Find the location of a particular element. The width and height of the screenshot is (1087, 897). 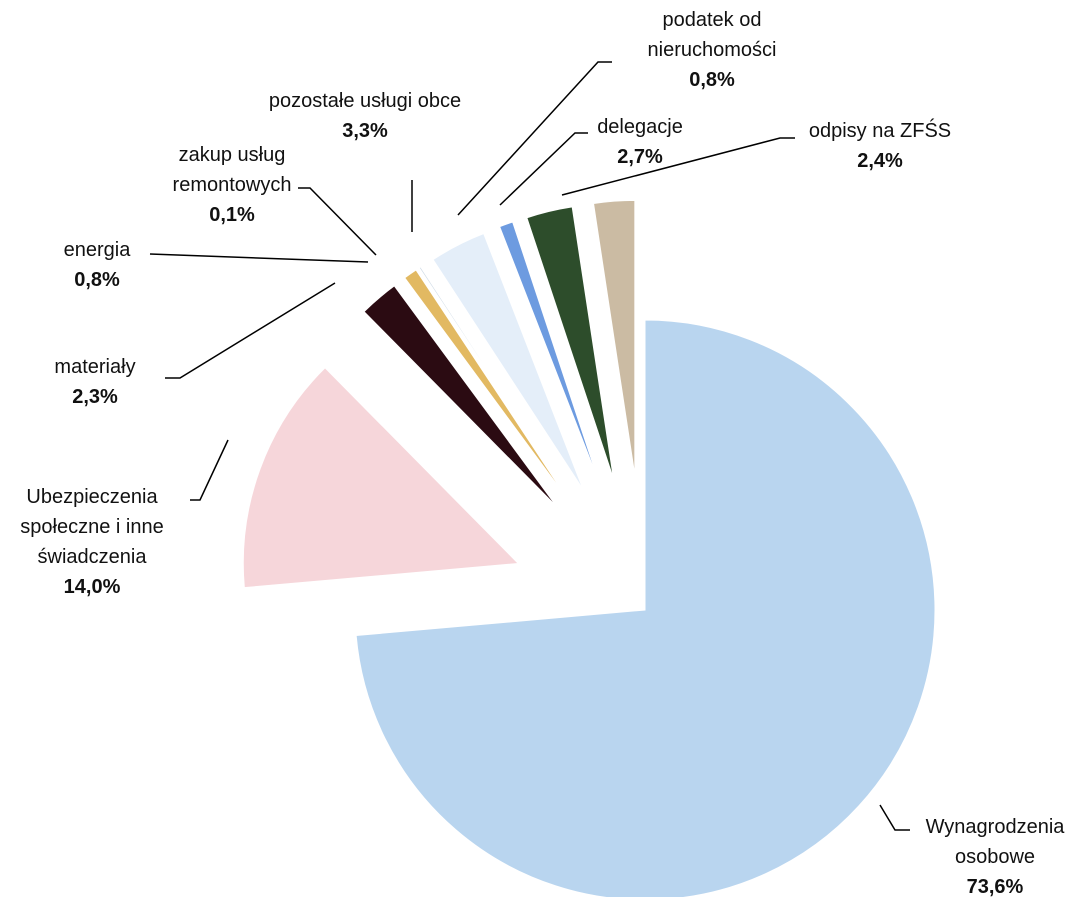

category-name: zakup usług remontowych is located at coordinates (232, 170).